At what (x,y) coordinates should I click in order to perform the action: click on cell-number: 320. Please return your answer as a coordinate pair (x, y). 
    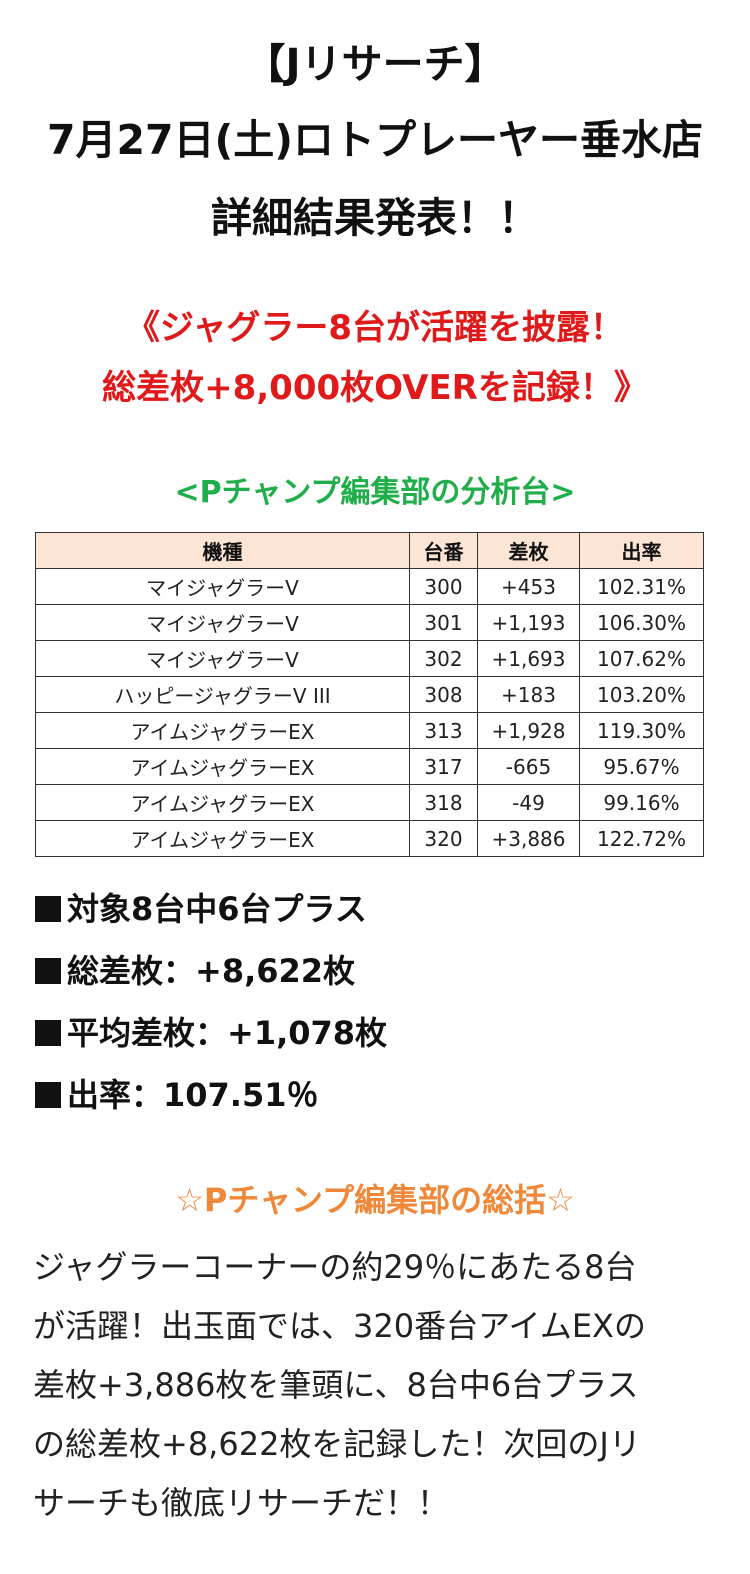
    Looking at the image, I should click on (443, 838).